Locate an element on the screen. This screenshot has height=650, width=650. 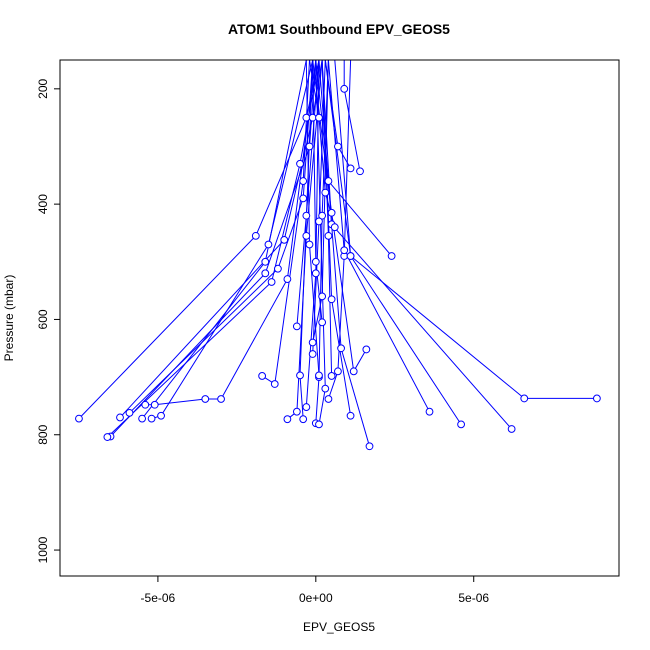
x-tick-label: 0e+00 is located at coordinates (316, 598).